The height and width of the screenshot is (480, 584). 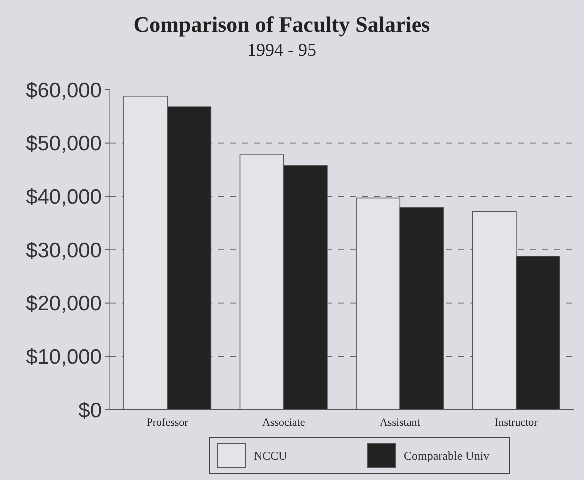 What do you see at coordinates (282, 50) in the screenshot?
I see `chart-subtitle: 1994 - 95` at bounding box center [282, 50].